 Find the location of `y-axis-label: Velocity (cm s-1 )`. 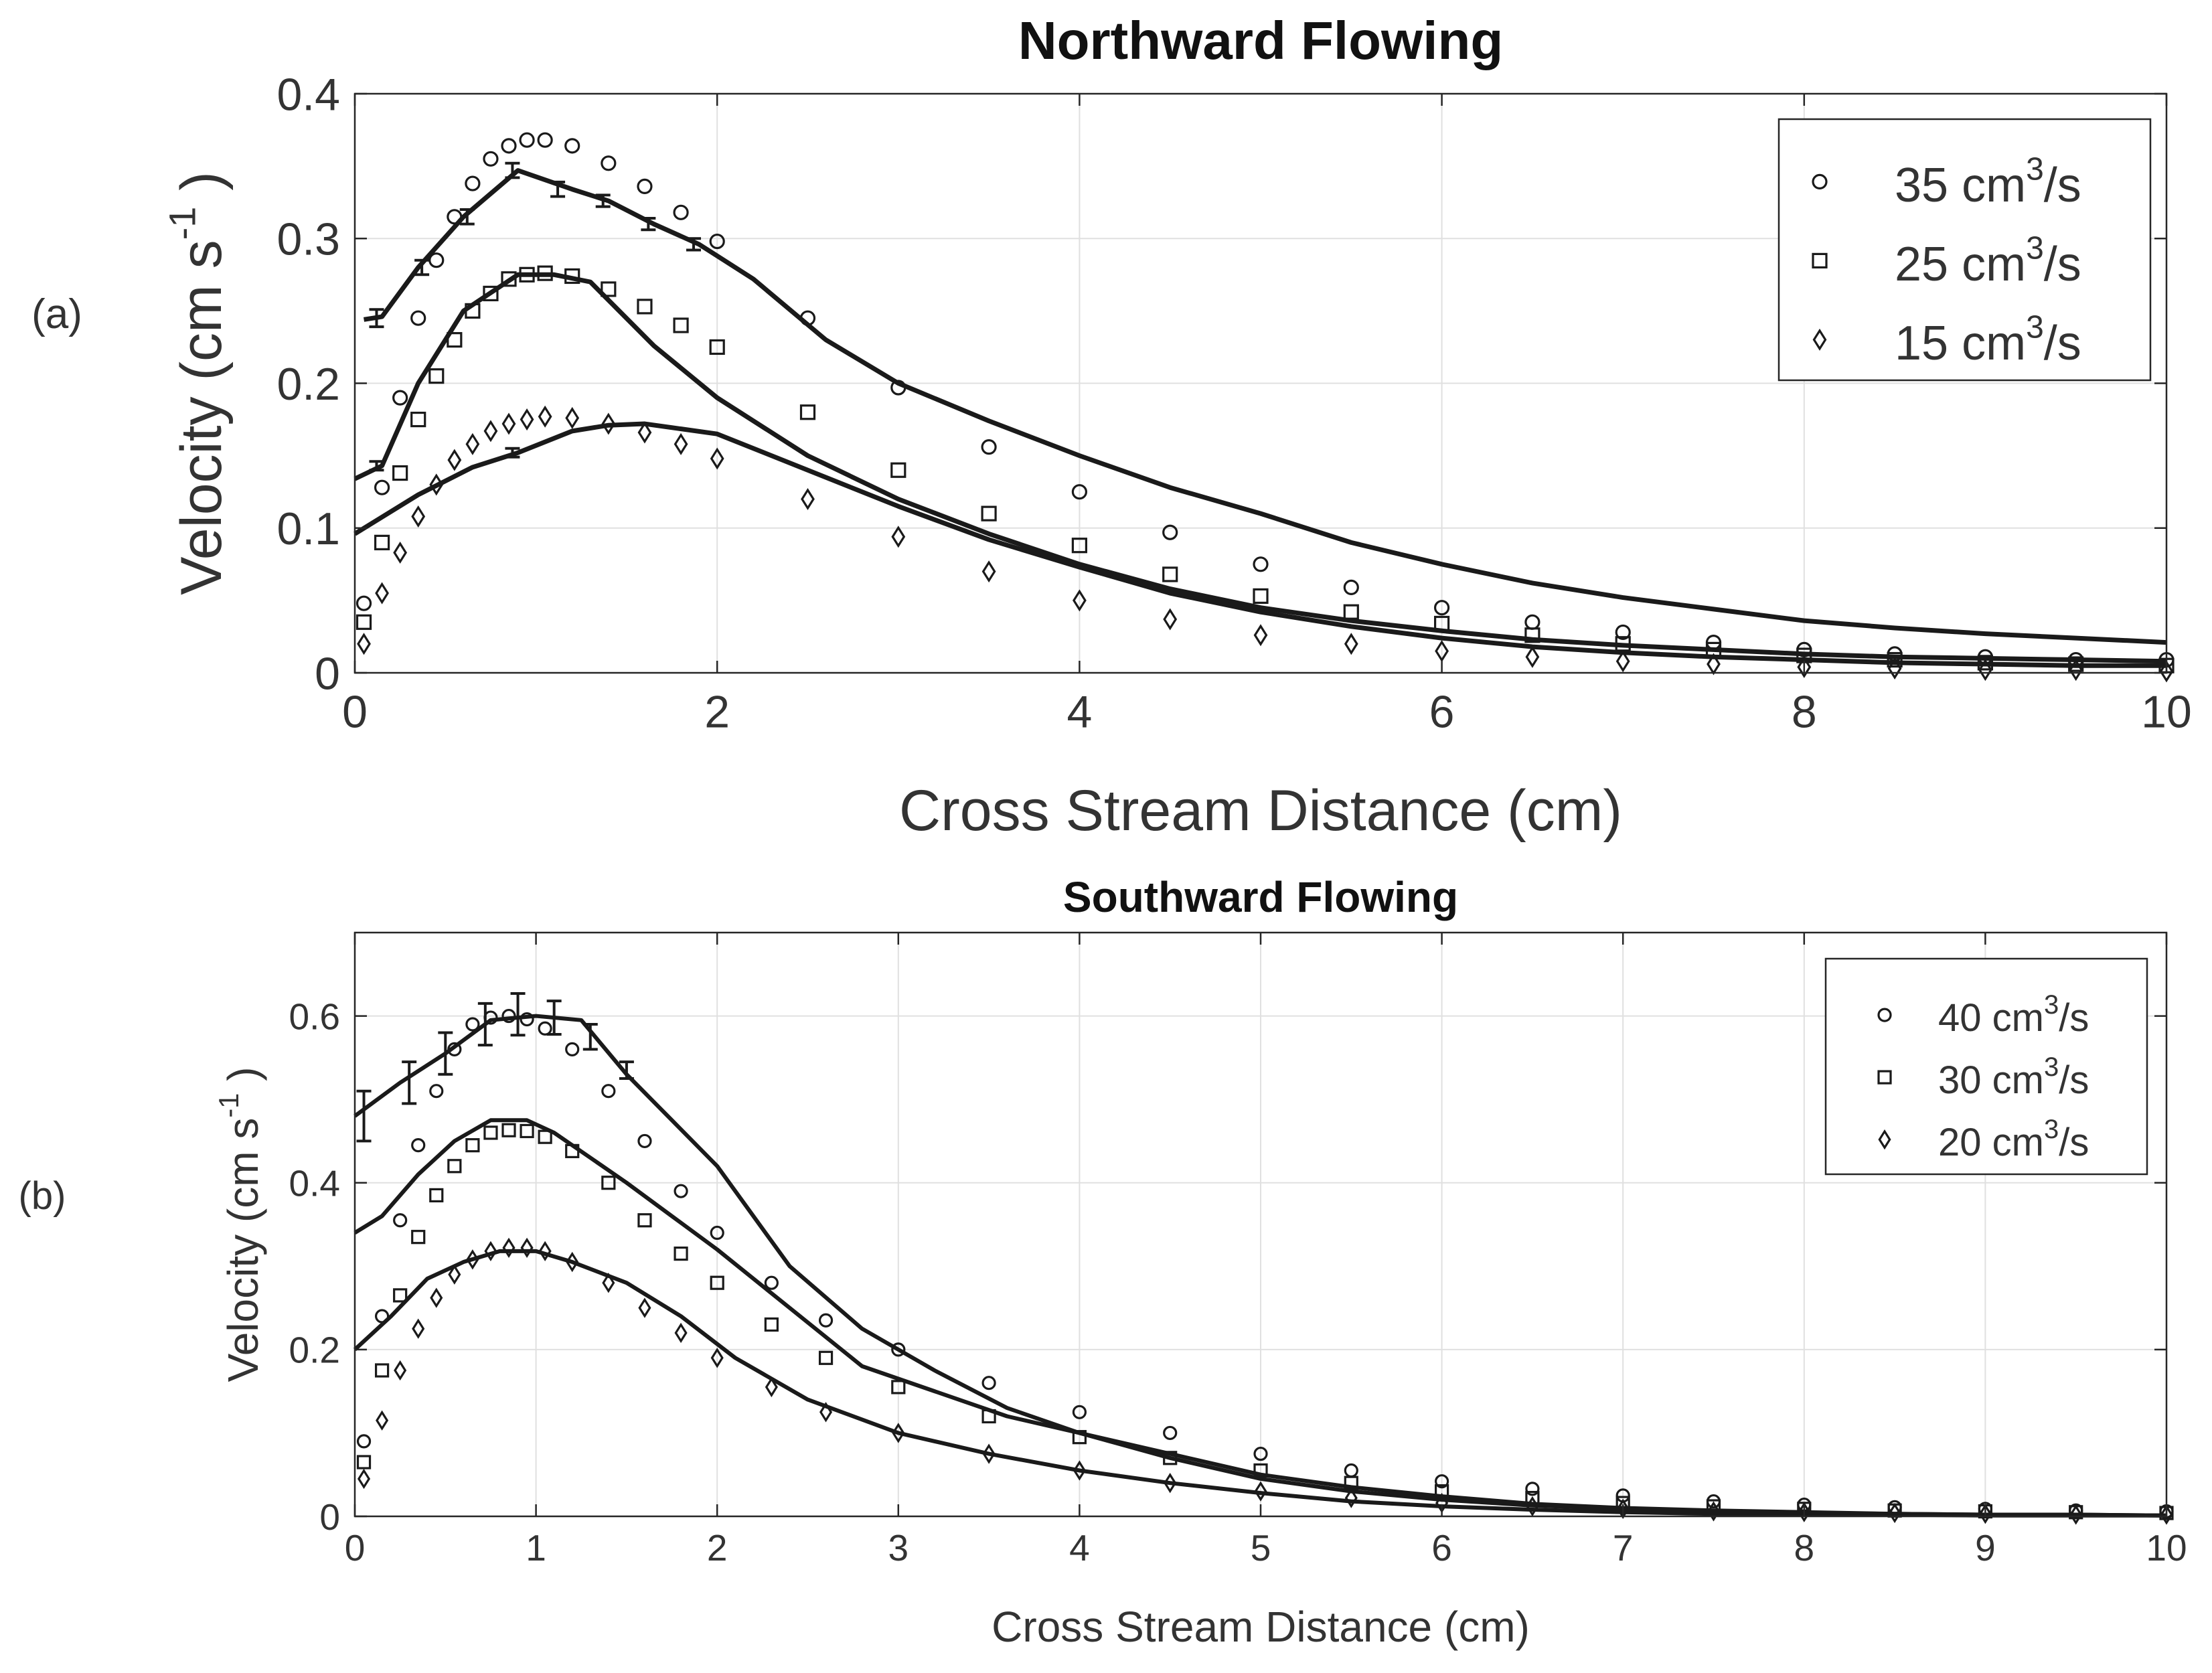

y-axis-label: Velocity (cm s-1 ) is located at coordinates (240, 1224).